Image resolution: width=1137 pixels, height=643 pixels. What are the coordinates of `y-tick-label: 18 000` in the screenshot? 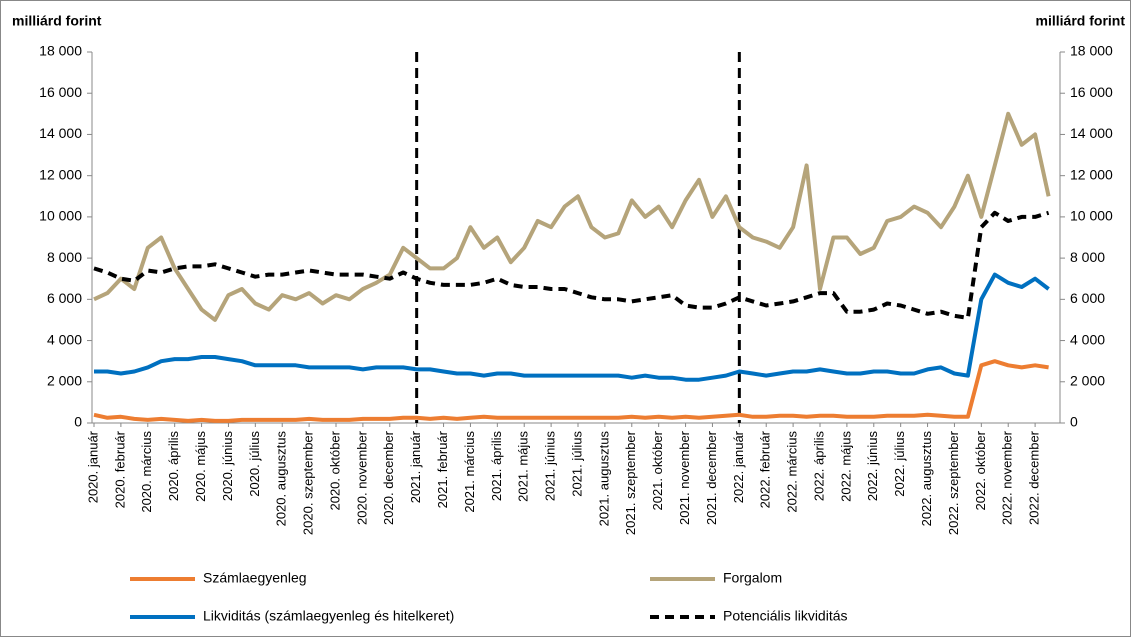 It's located at (60, 51).